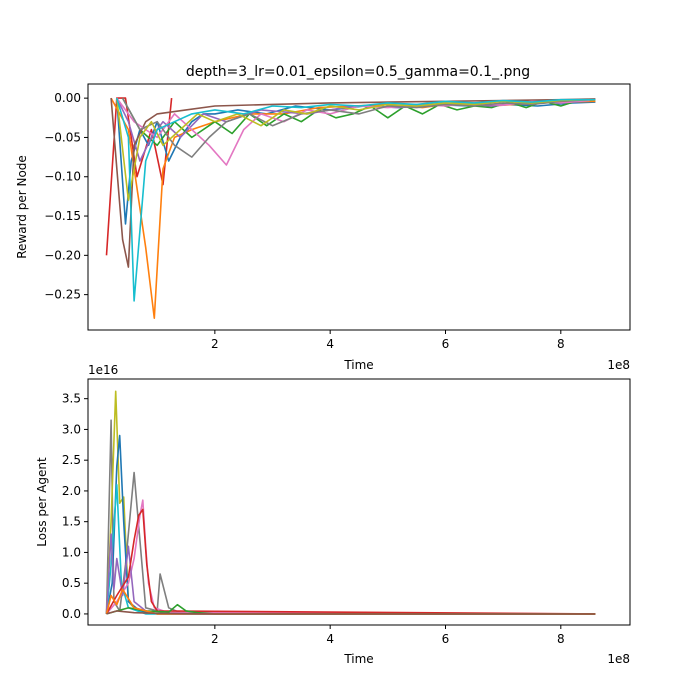  I want to click on loss-y-tick-label: 1.0, so click(71, 552).